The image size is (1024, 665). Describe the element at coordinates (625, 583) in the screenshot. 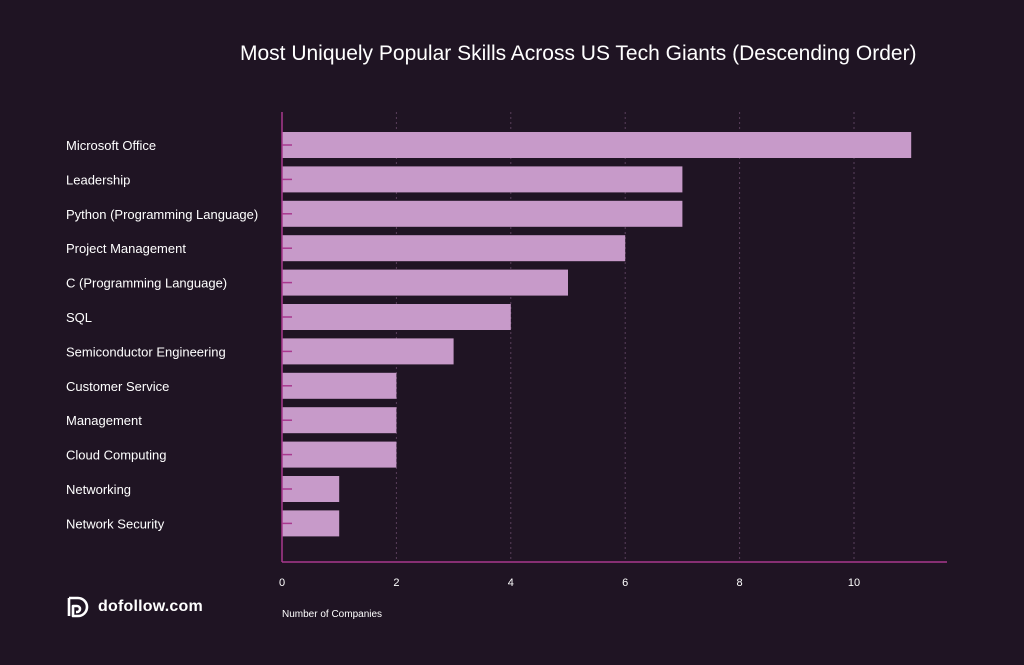

I see `x-tick-label: 6` at that location.